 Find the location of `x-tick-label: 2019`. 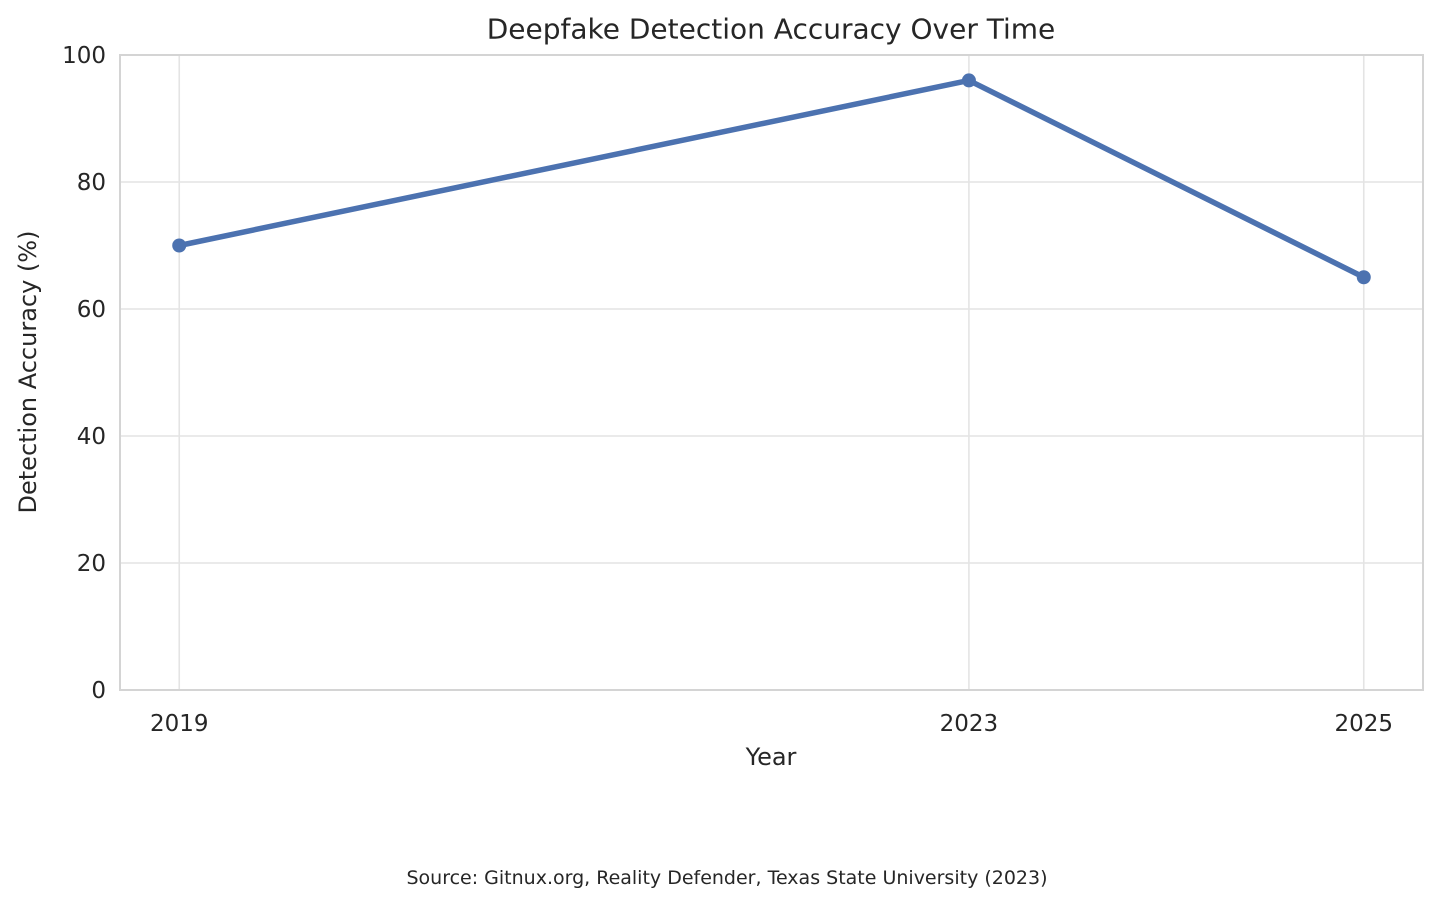

x-tick-label: 2019 is located at coordinates (179, 724).